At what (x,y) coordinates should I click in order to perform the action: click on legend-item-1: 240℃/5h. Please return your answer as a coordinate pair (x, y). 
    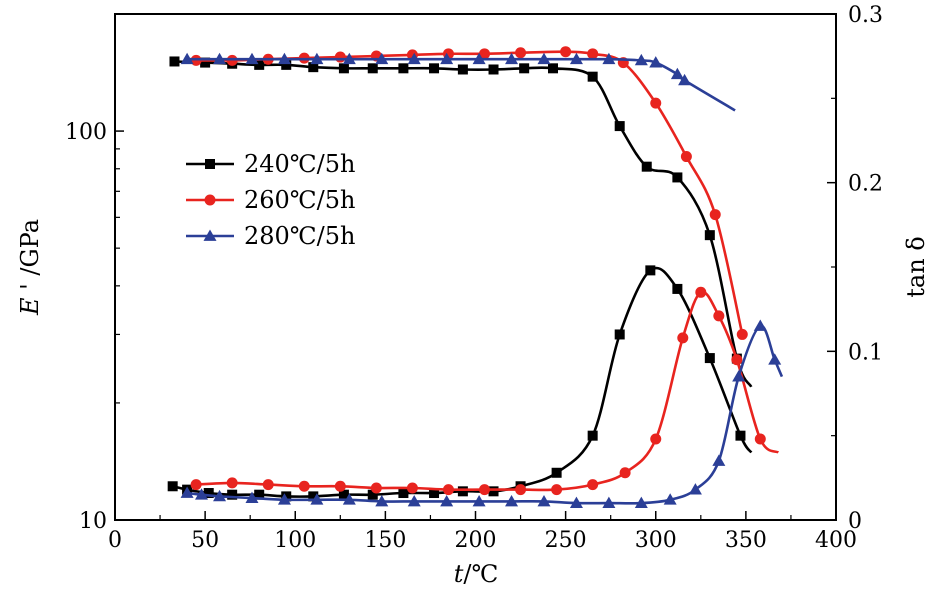
    Looking at the image, I should click on (270, 164).